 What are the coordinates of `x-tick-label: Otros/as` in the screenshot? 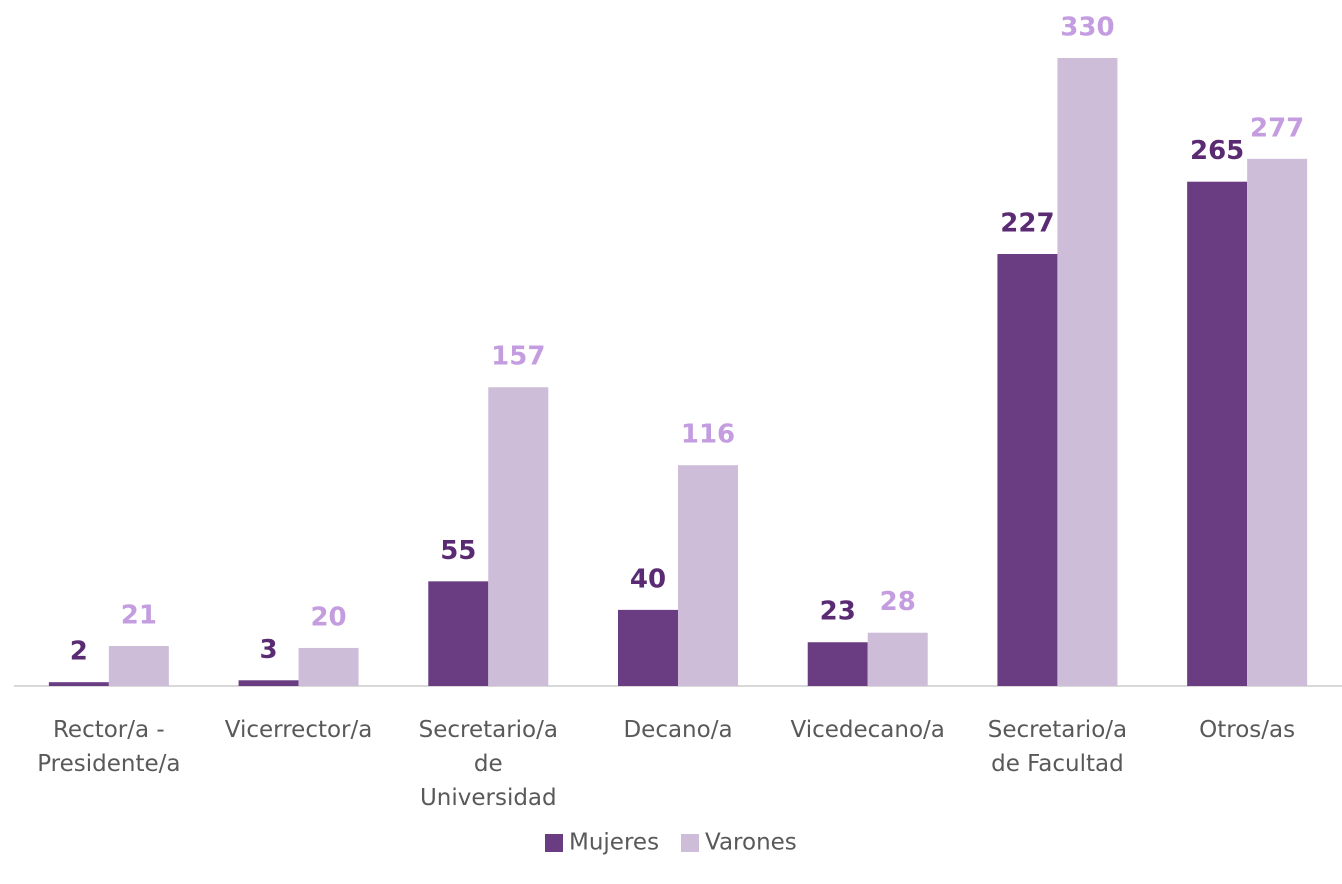 It's located at (1247, 730).